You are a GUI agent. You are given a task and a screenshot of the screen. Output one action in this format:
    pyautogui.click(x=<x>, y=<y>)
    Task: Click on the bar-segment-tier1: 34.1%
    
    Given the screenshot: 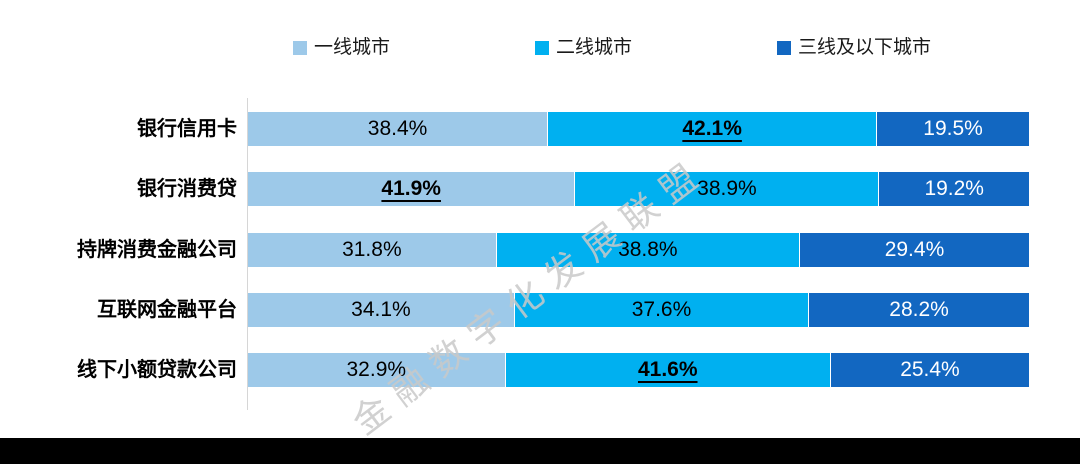 What is the action you would take?
    pyautogui.click(x=381, y=310)
    